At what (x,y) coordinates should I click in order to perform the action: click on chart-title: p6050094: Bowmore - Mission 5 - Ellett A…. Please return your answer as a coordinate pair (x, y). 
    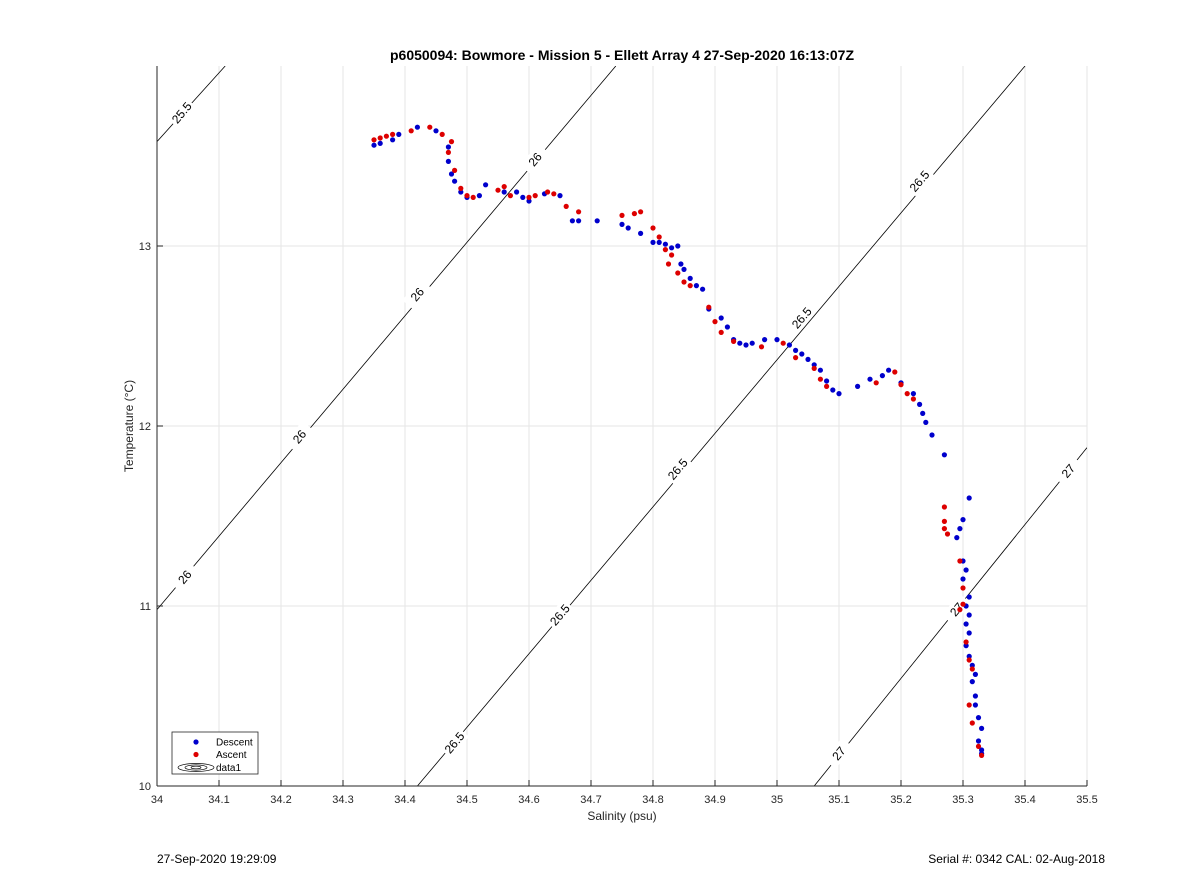
    Looking at the image, I should click on (622, 55).